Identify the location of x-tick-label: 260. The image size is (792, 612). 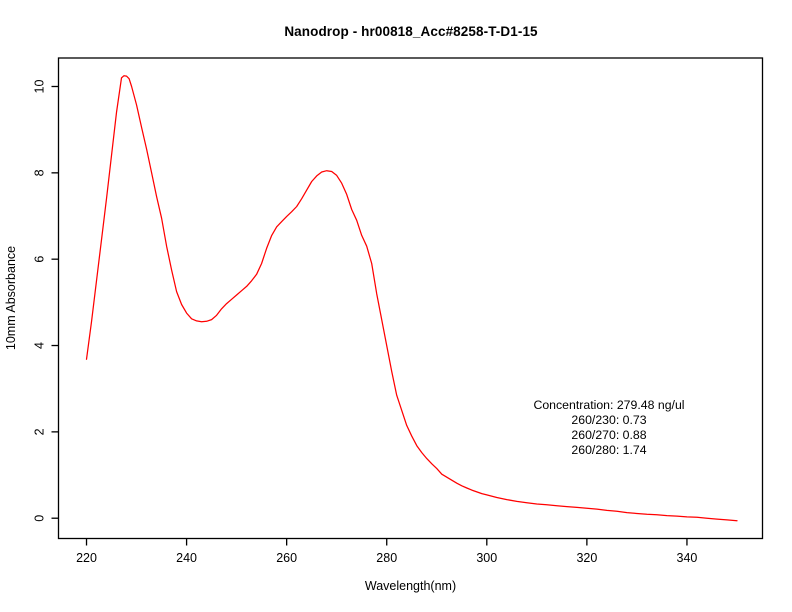
(286, 558).